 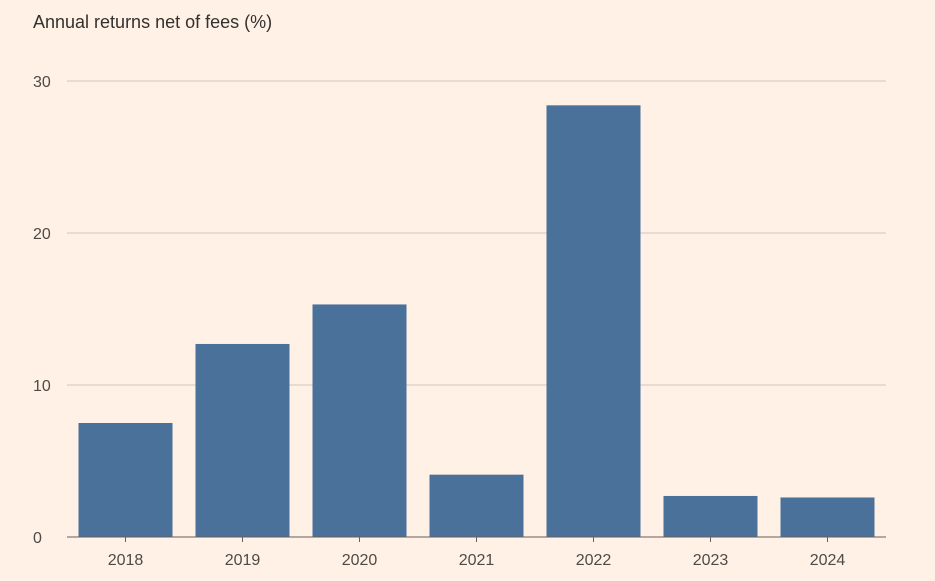 I want to click on bar-2023, so click(x=710, y=516).